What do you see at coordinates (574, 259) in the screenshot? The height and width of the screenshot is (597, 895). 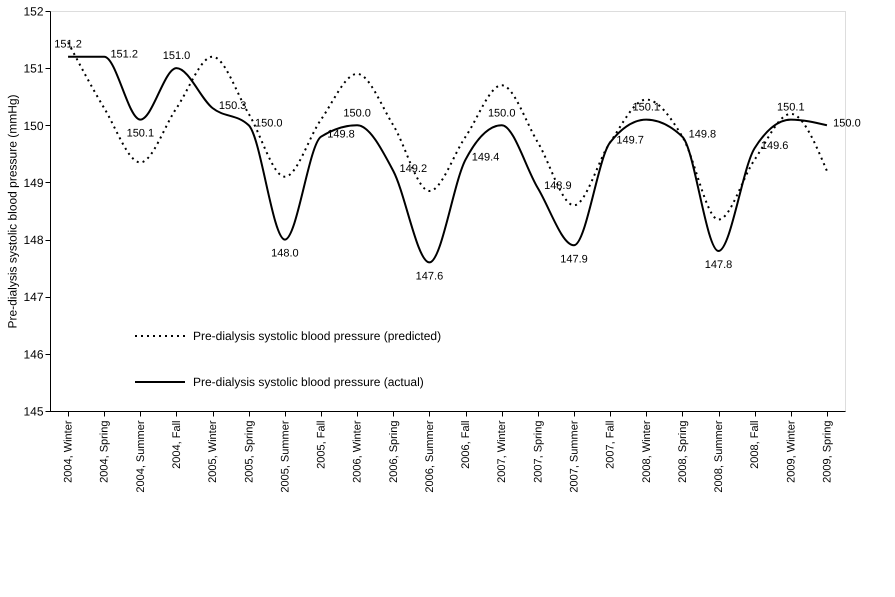 I see `data-label: 147.9` at bounding box center [574, 259].